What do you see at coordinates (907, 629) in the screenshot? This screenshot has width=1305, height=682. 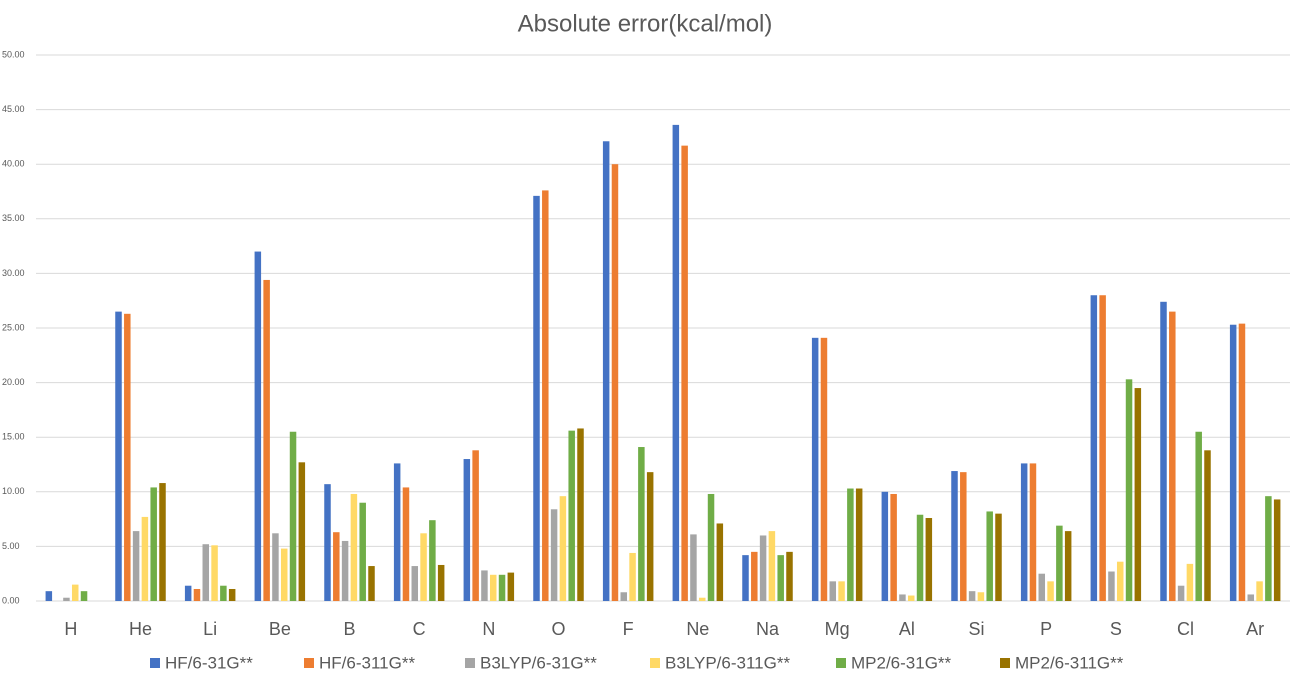 I see `x-tick-label: Al` at bounding box center [907, 629].